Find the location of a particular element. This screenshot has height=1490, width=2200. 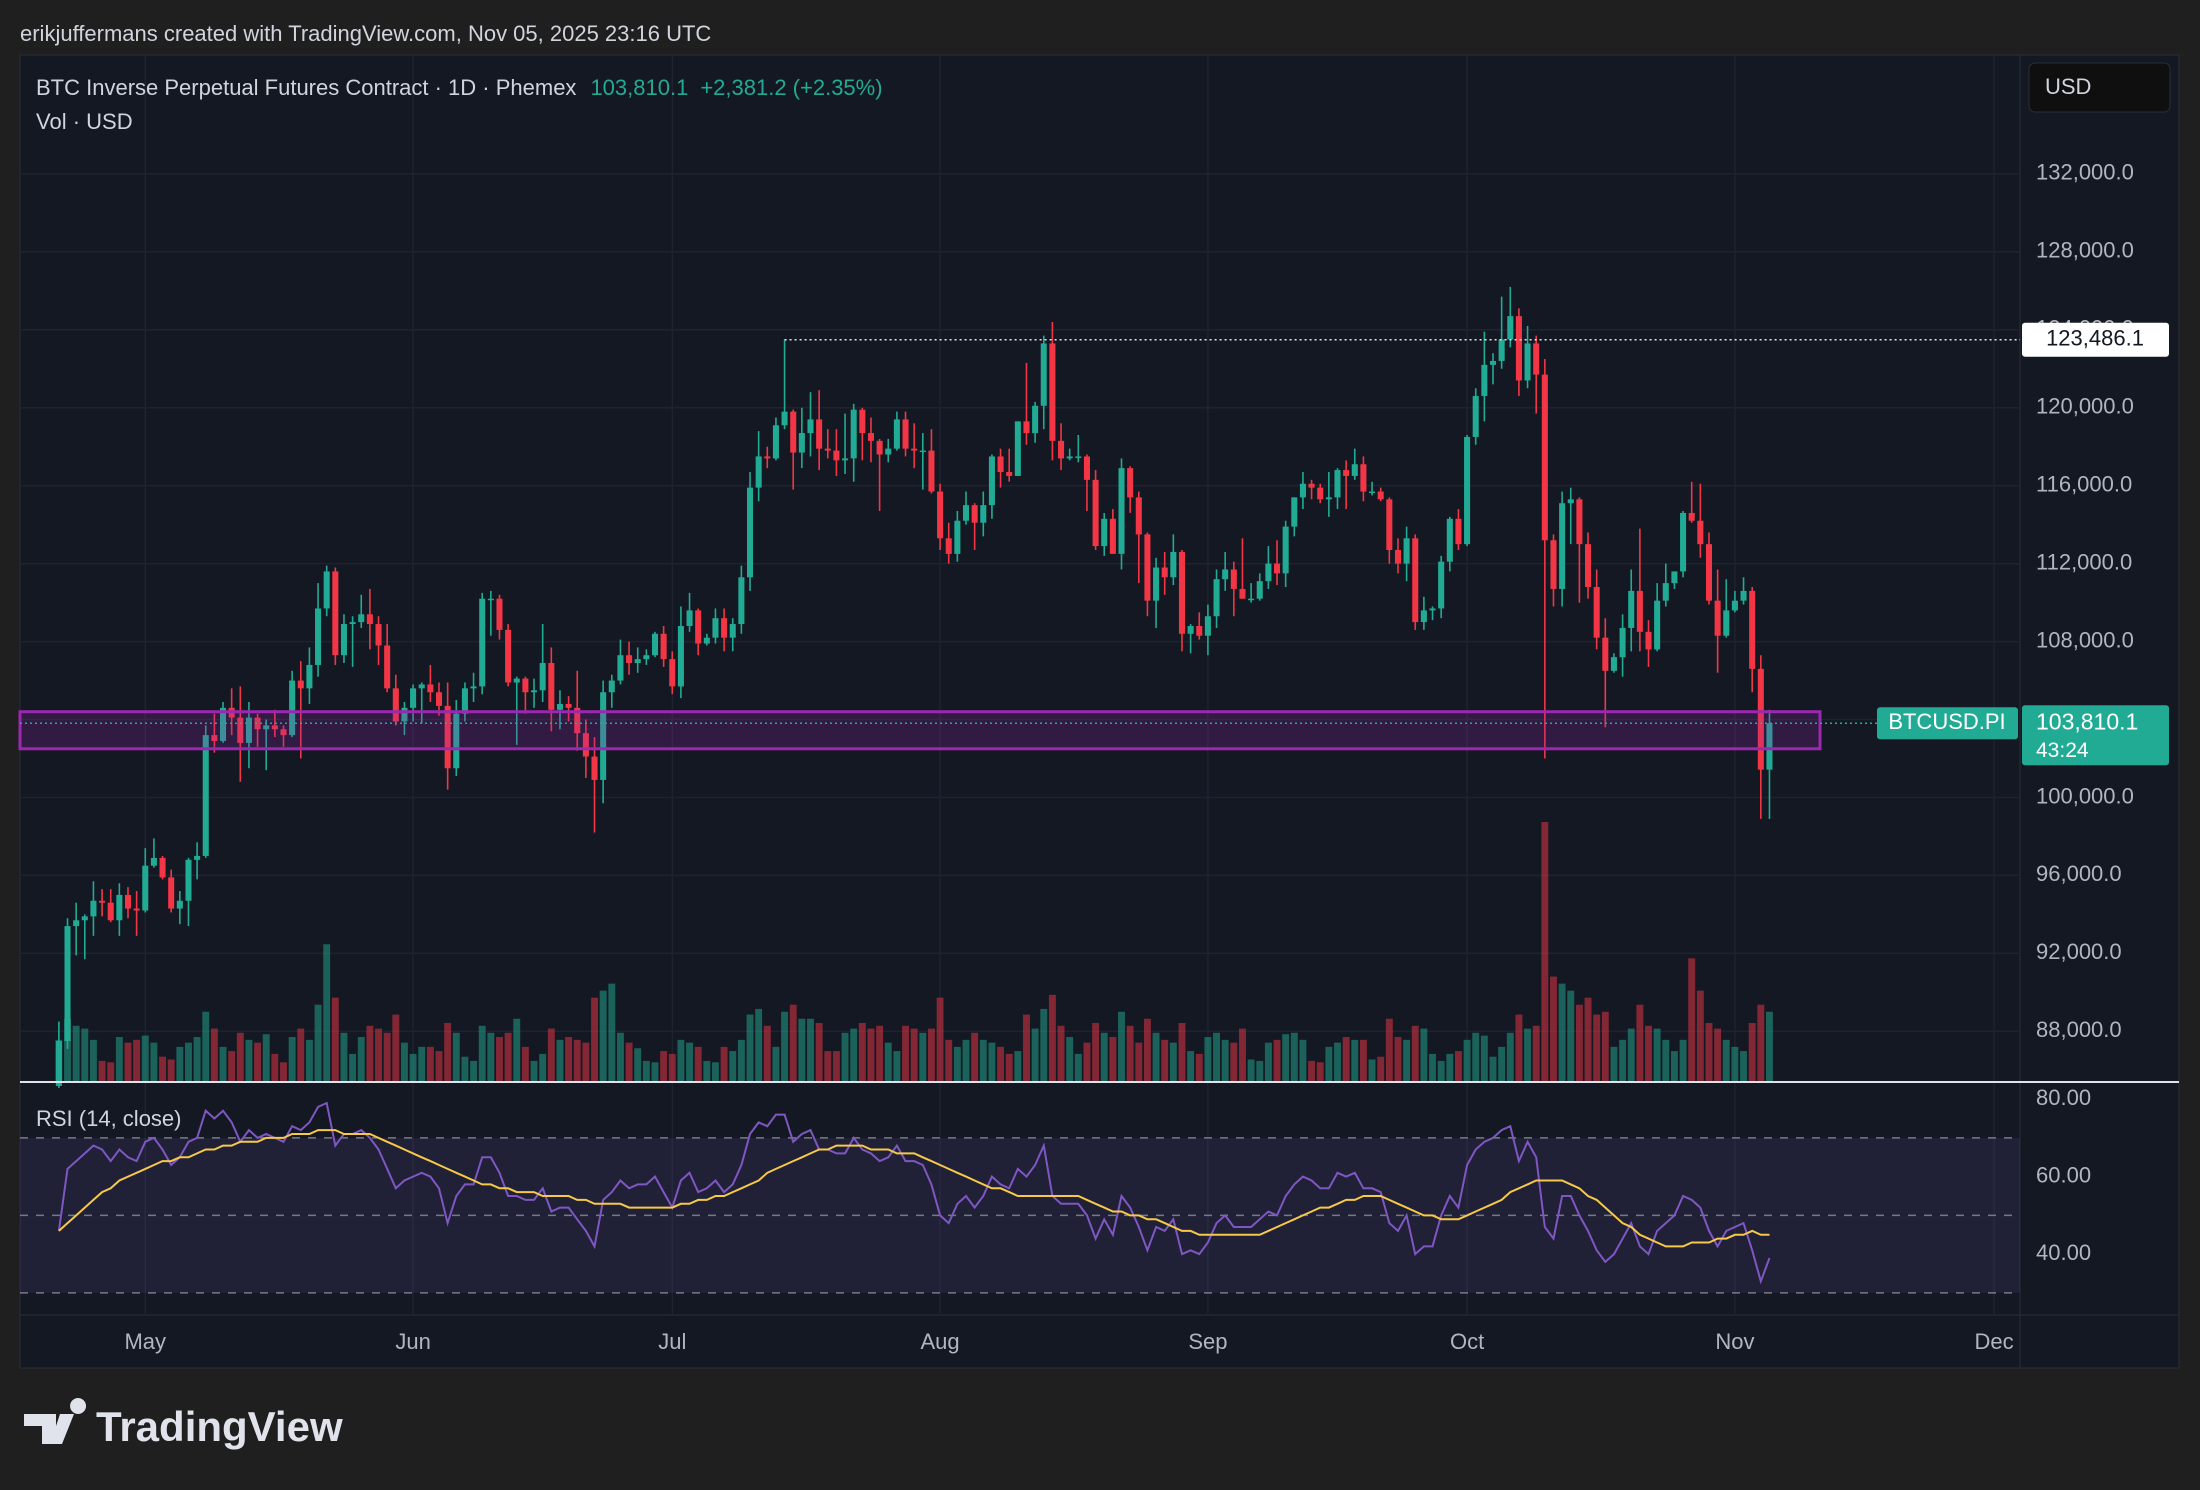

time-axis: May Jun Jul Aug Sep Oct Nov Dec is located at coordinates (1068, 1341).